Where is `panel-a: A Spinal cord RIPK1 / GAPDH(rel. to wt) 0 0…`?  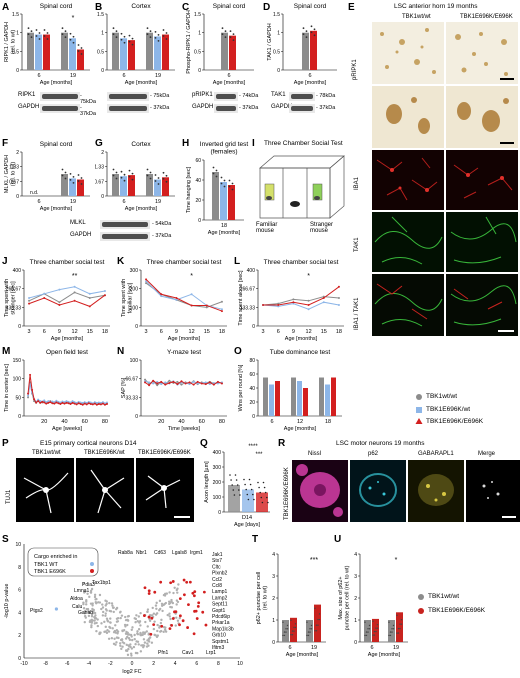
panel-a: A Spinal cord RIPK1 / GAPDH(rel. to wt) 0 0… is located at coordinates (48, 65).